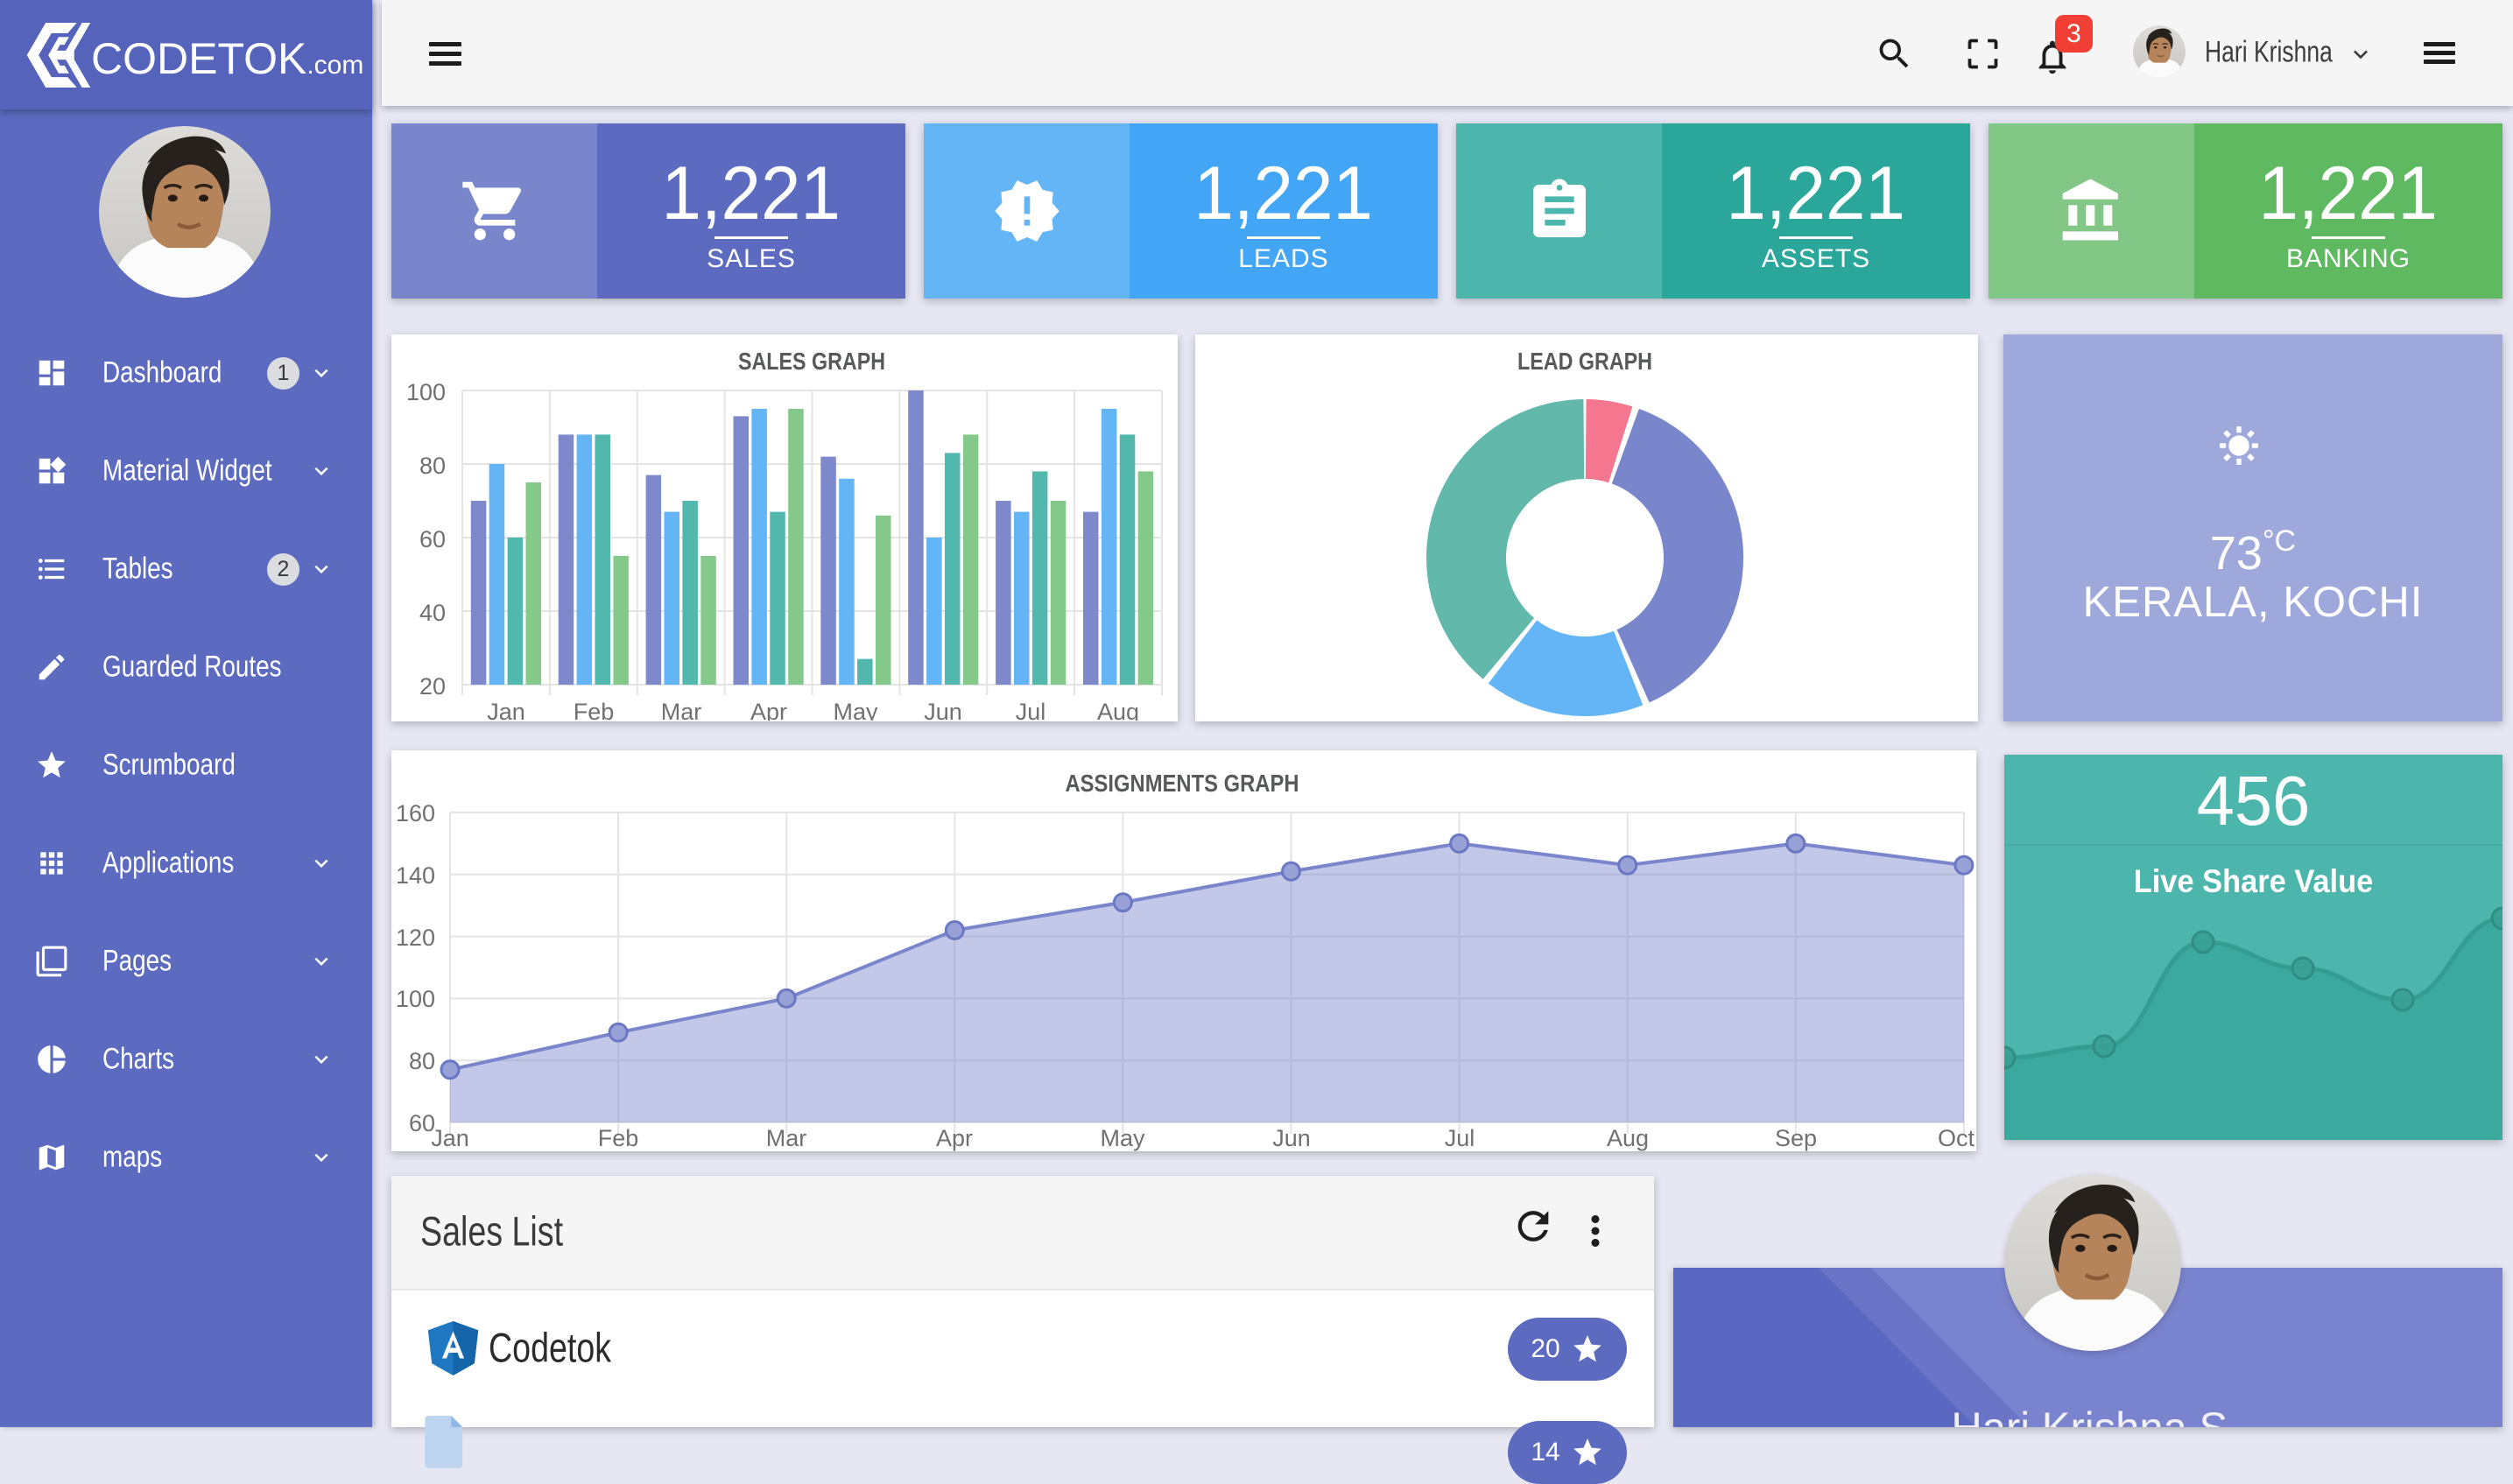 The width and height of the screenshot is (2513, 1484). Describe the element at coordinates (415, 938) in the screenshot. I see `svg-text: 120` at that location.